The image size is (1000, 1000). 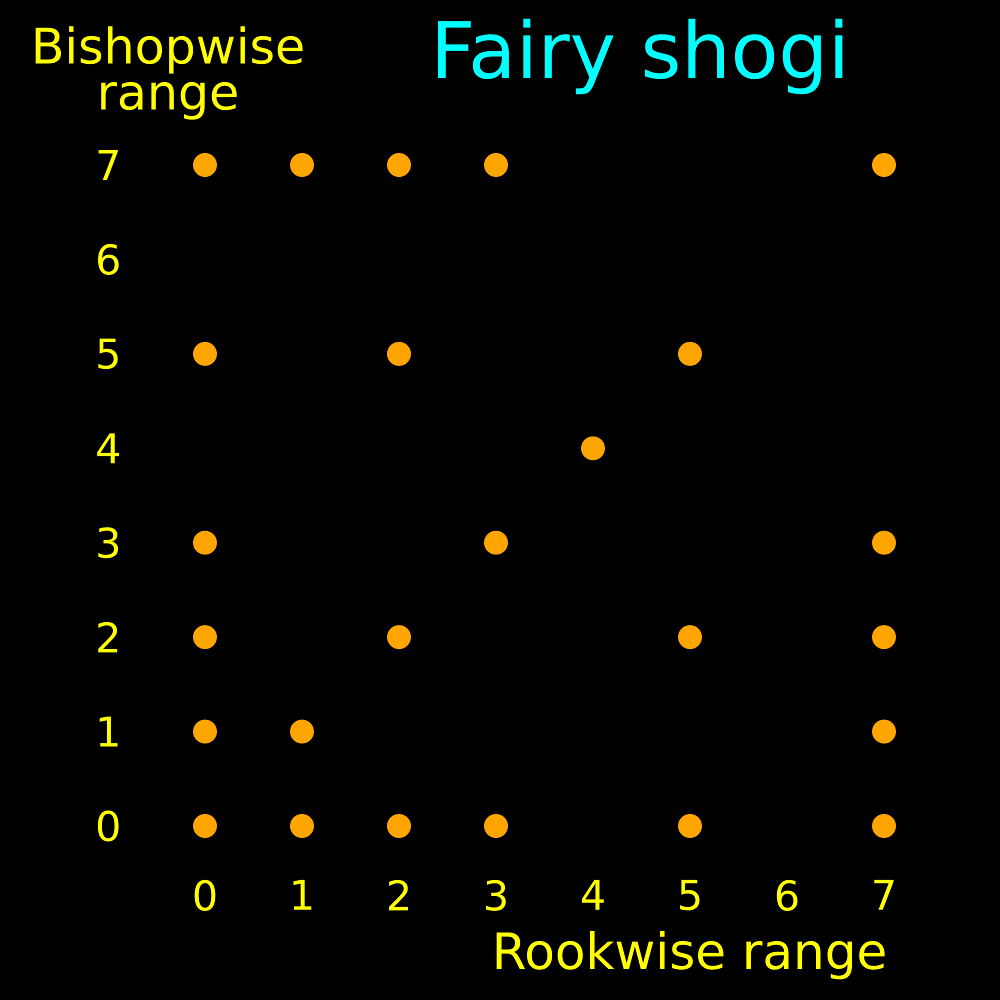 I want to click on y-tick-label: 7, so click(x=108, y=165).